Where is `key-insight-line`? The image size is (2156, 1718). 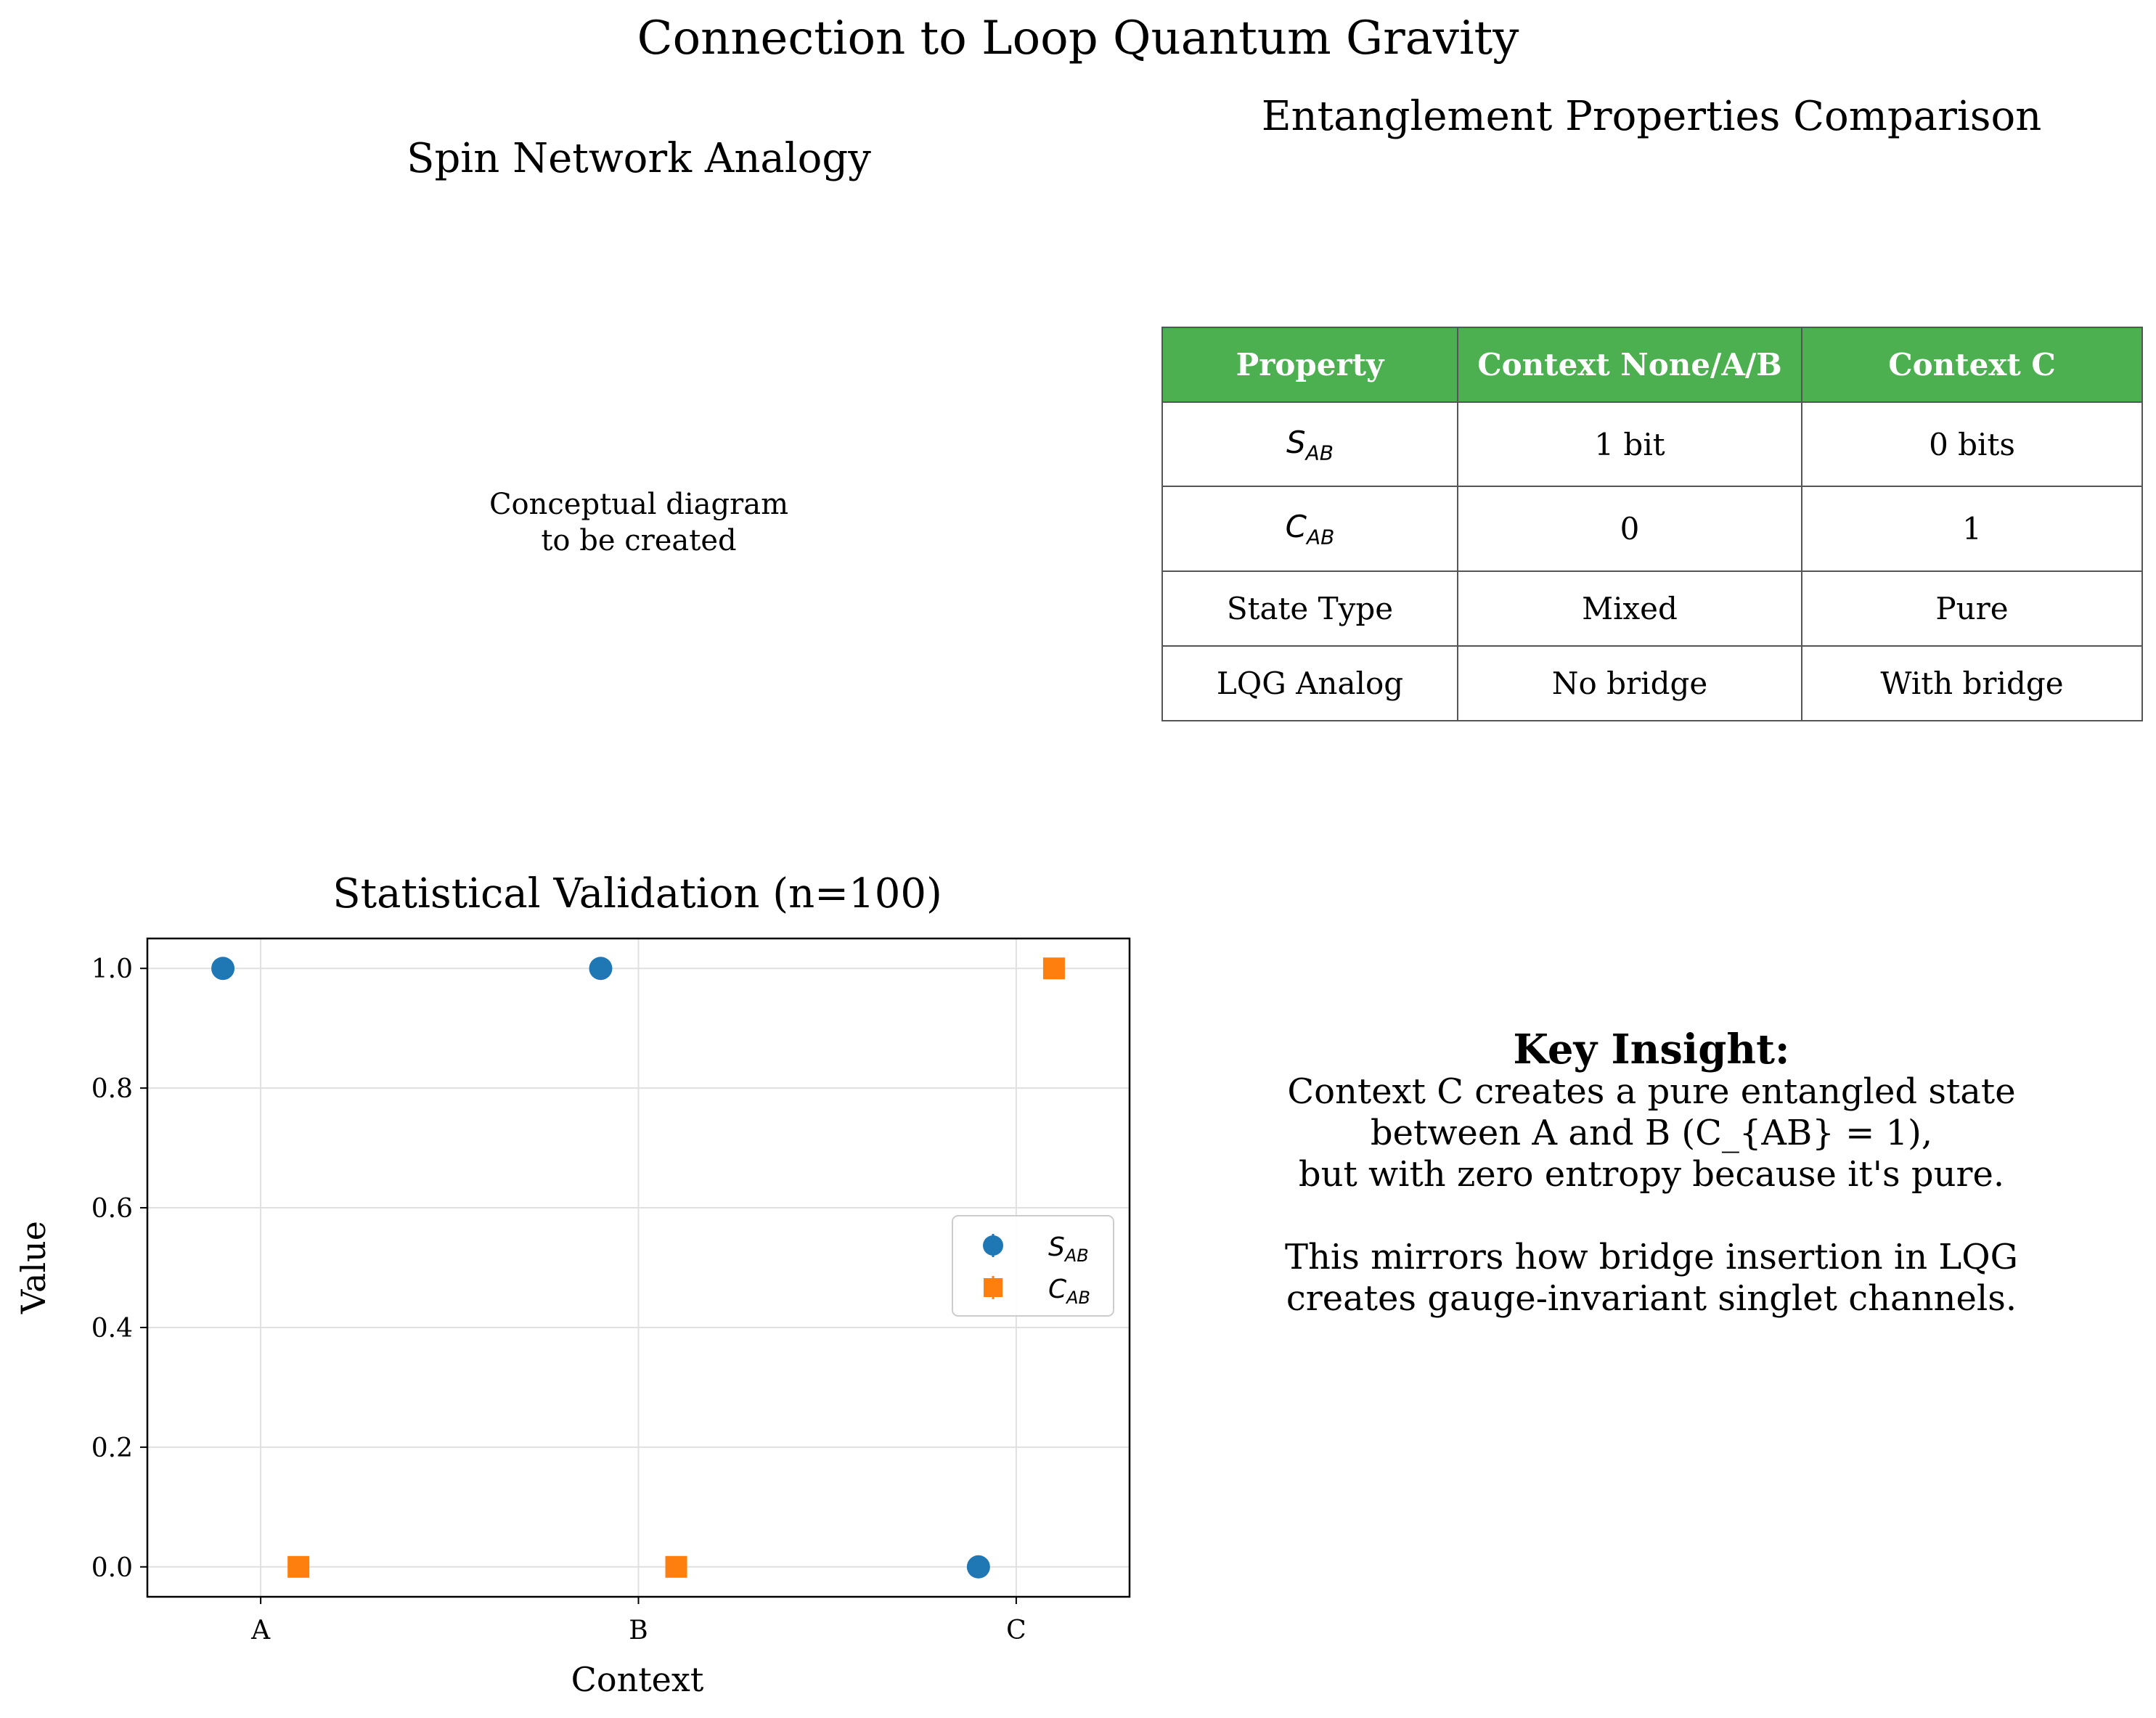 key-insight-line is located at coordinates (1652, 1216).